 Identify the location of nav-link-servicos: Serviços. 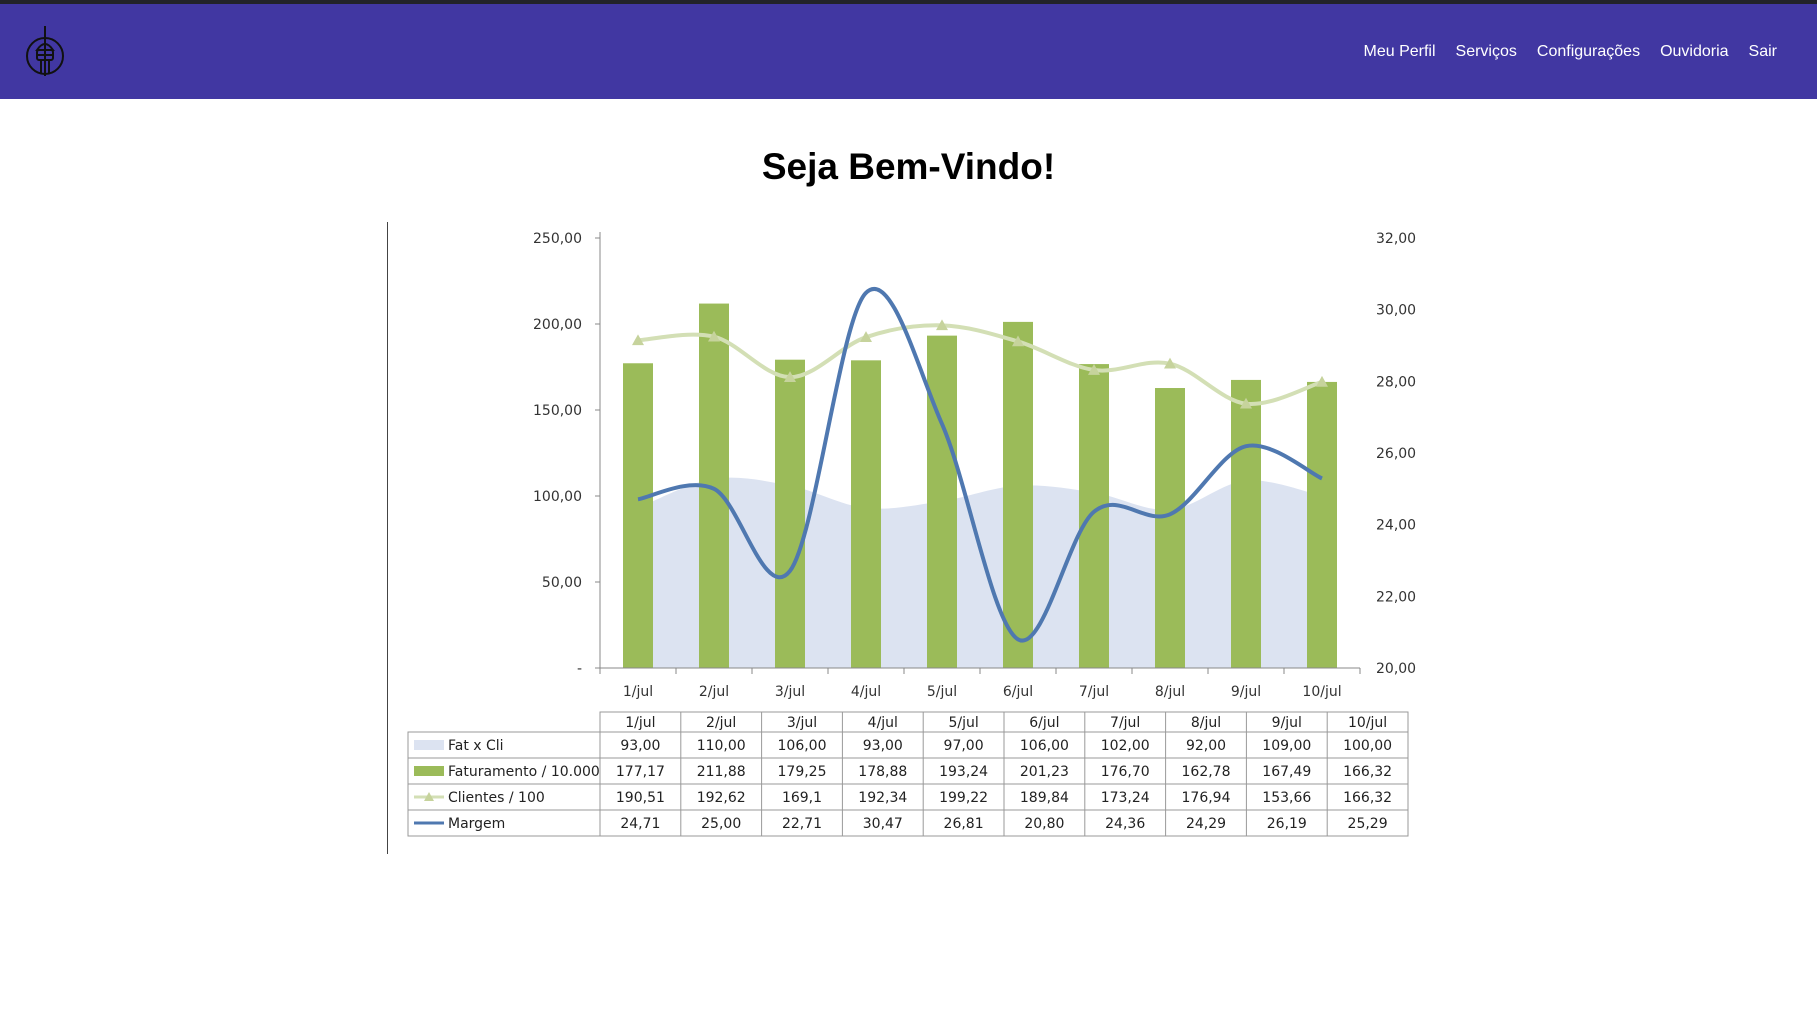
(1486, 51).